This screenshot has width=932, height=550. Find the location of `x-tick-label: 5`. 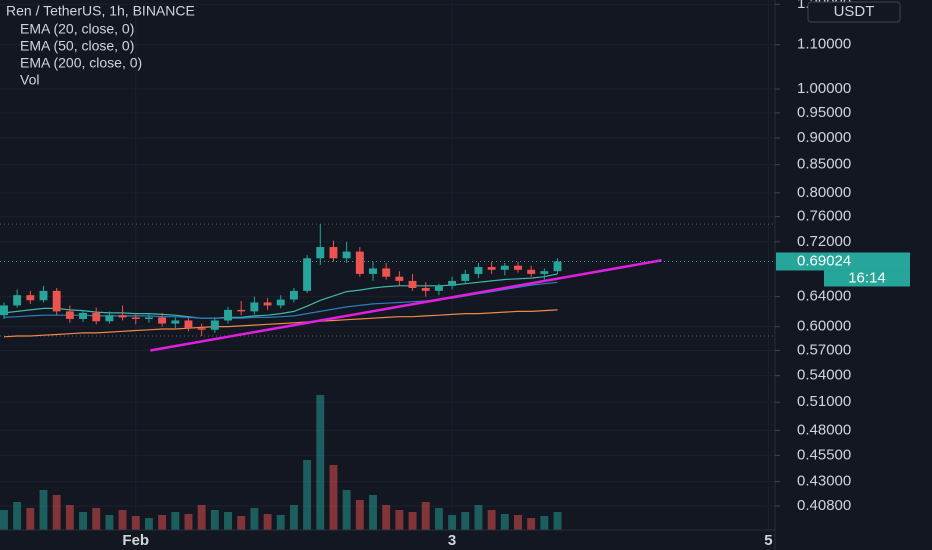

x-tick-label: 5 is located at coordinates (768, 540).